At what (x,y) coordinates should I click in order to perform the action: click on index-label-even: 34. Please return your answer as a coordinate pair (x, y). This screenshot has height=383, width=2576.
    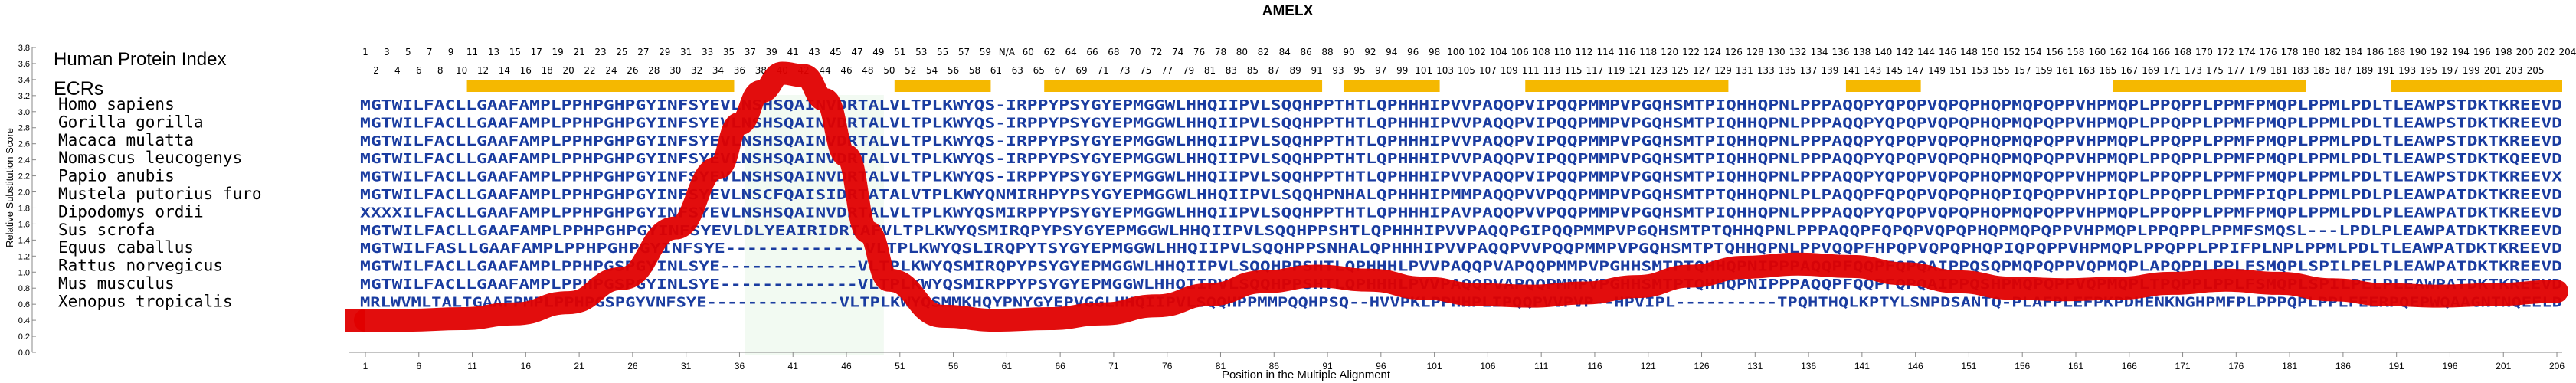
    Looking at the image, I should click on (718, 70).